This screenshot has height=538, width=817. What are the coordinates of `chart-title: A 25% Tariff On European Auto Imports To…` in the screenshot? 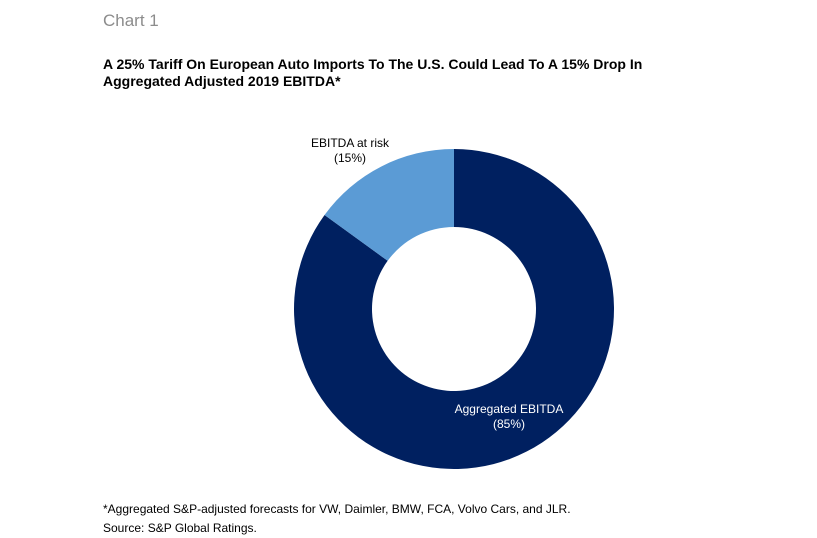 It's located at (443, 73).